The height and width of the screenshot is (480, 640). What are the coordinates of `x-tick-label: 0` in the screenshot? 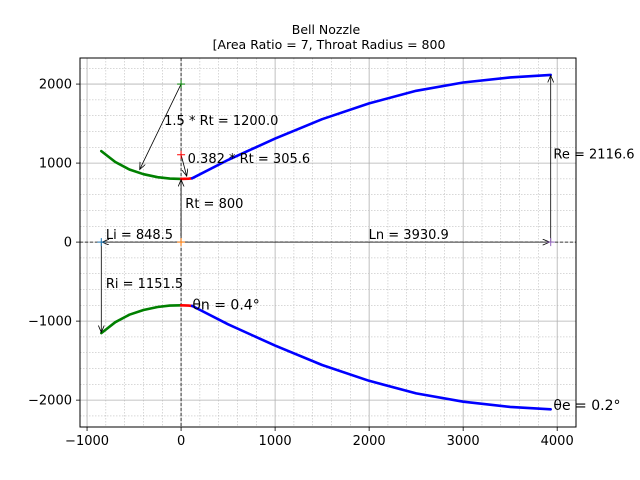 It's located at (181, 441).